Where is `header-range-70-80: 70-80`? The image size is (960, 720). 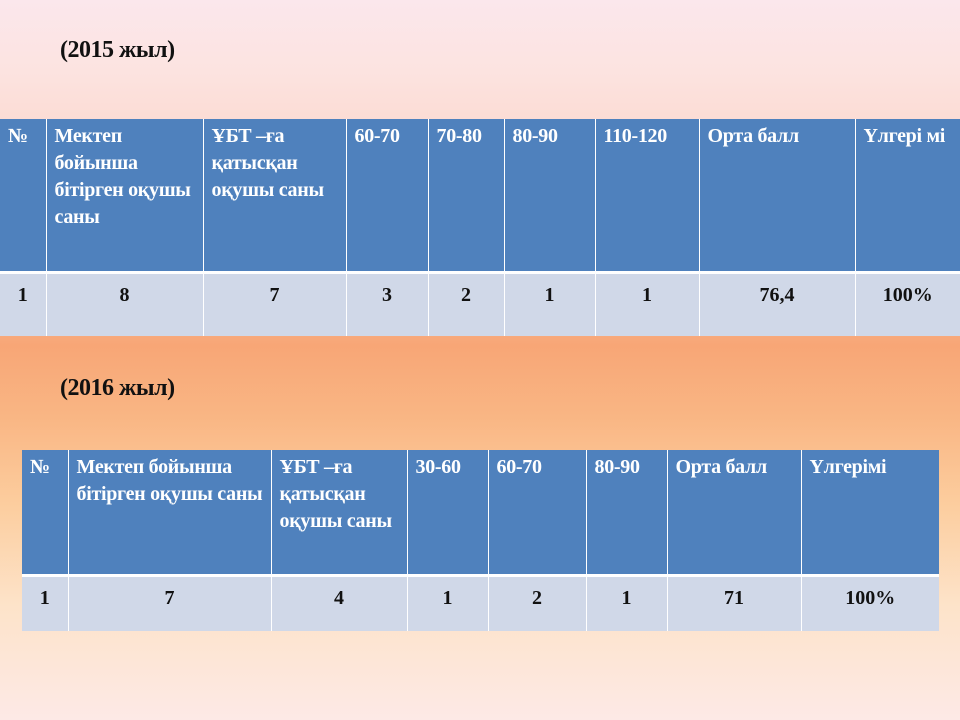
header-range-70-80: 70-80 is located at coordinates (466, 196).